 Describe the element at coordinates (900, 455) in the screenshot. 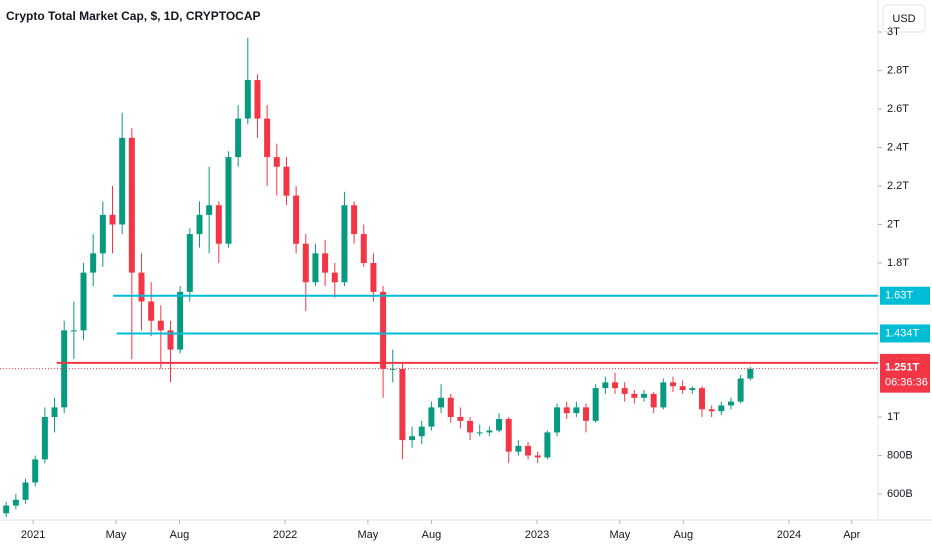

I see `y-tick-label: 800B` at that location.